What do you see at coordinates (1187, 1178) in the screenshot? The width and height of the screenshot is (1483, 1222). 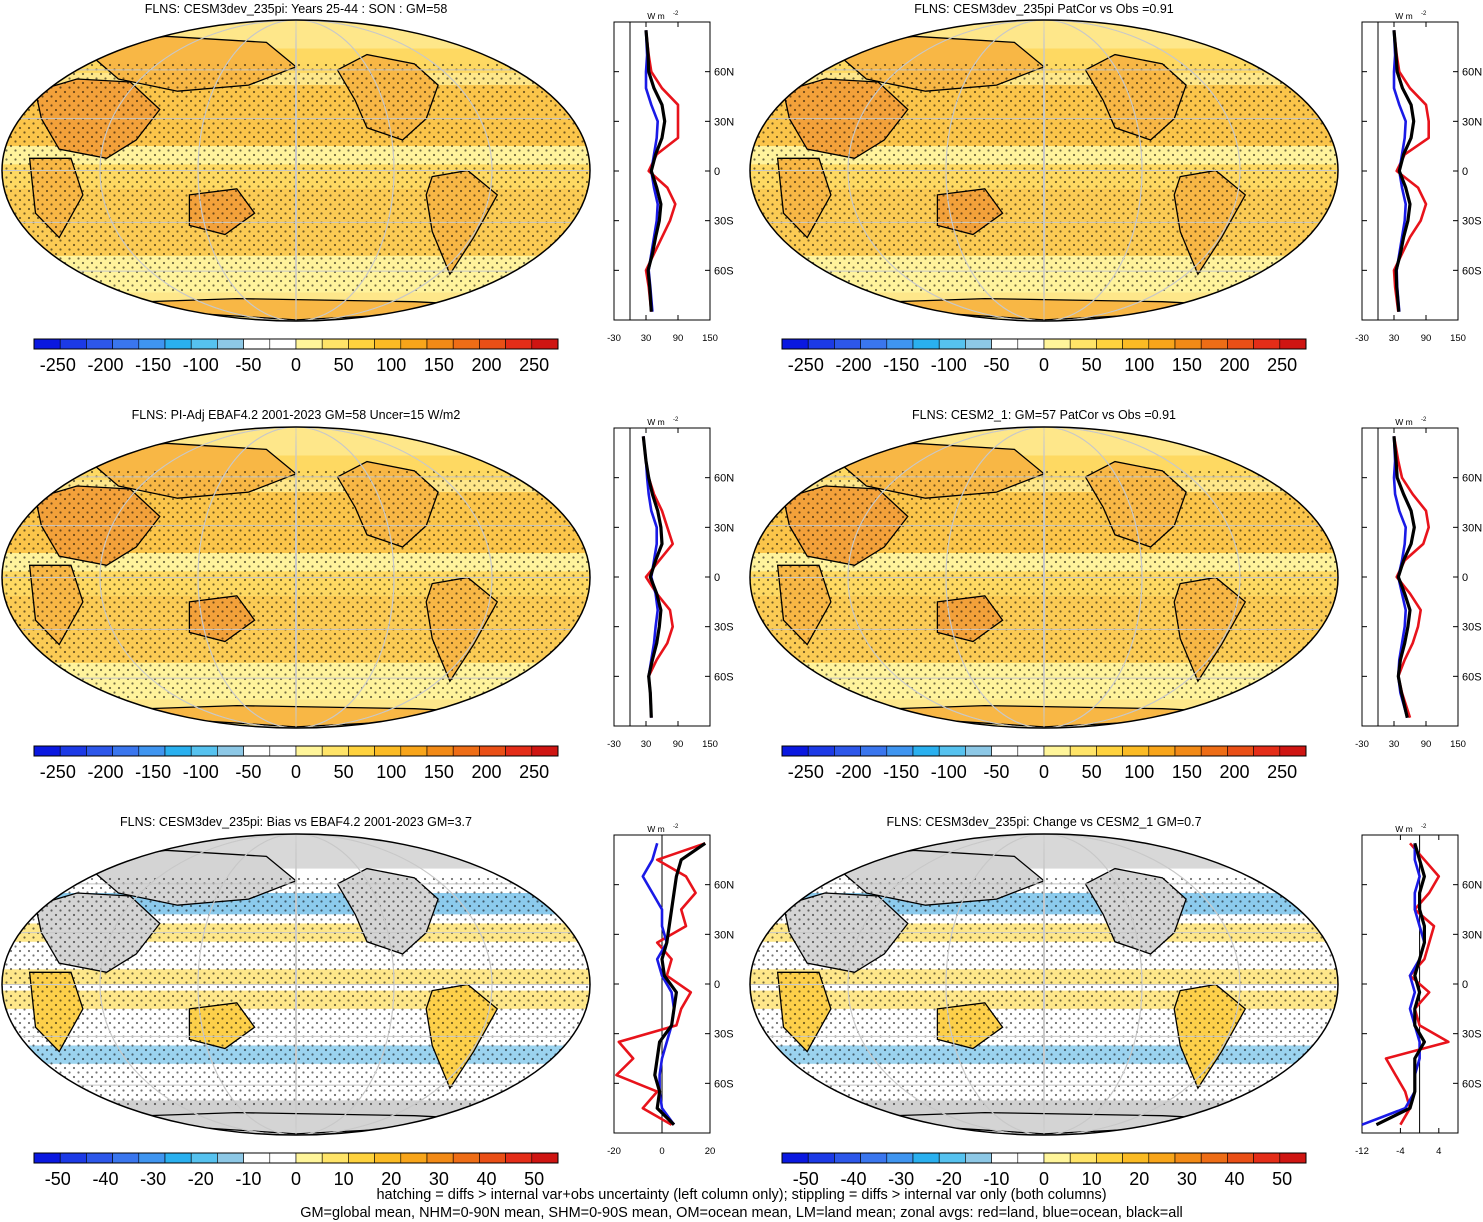 I see `colorbar-tick-label: 30` at bounding box center [1187, 1178].